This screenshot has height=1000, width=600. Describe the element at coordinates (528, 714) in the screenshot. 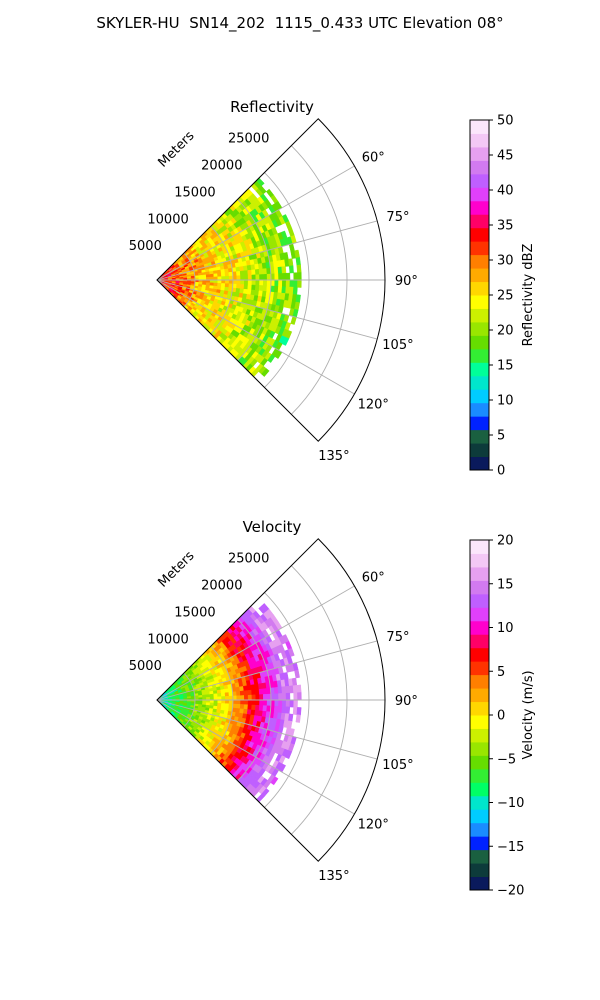

I see `colorbar-label: Velocity (m/s)` at that location.